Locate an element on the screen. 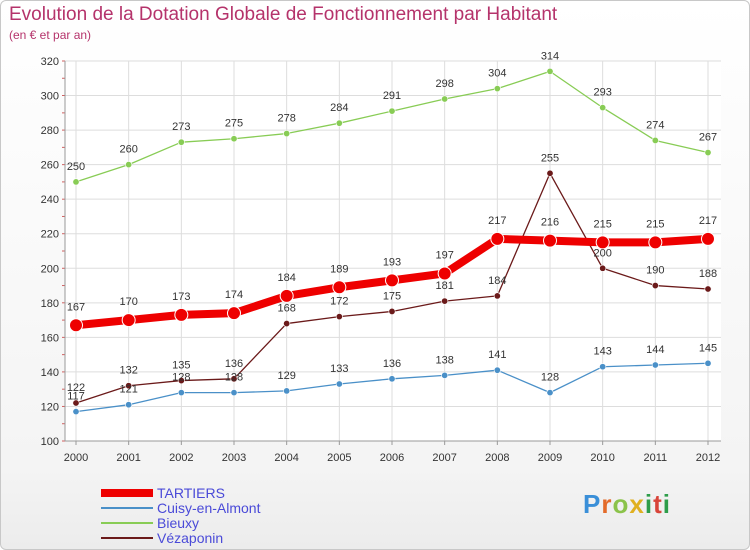 This screenshot has width=750, height=550. y-tick-label: 180 is located at coordinates (50, 304).